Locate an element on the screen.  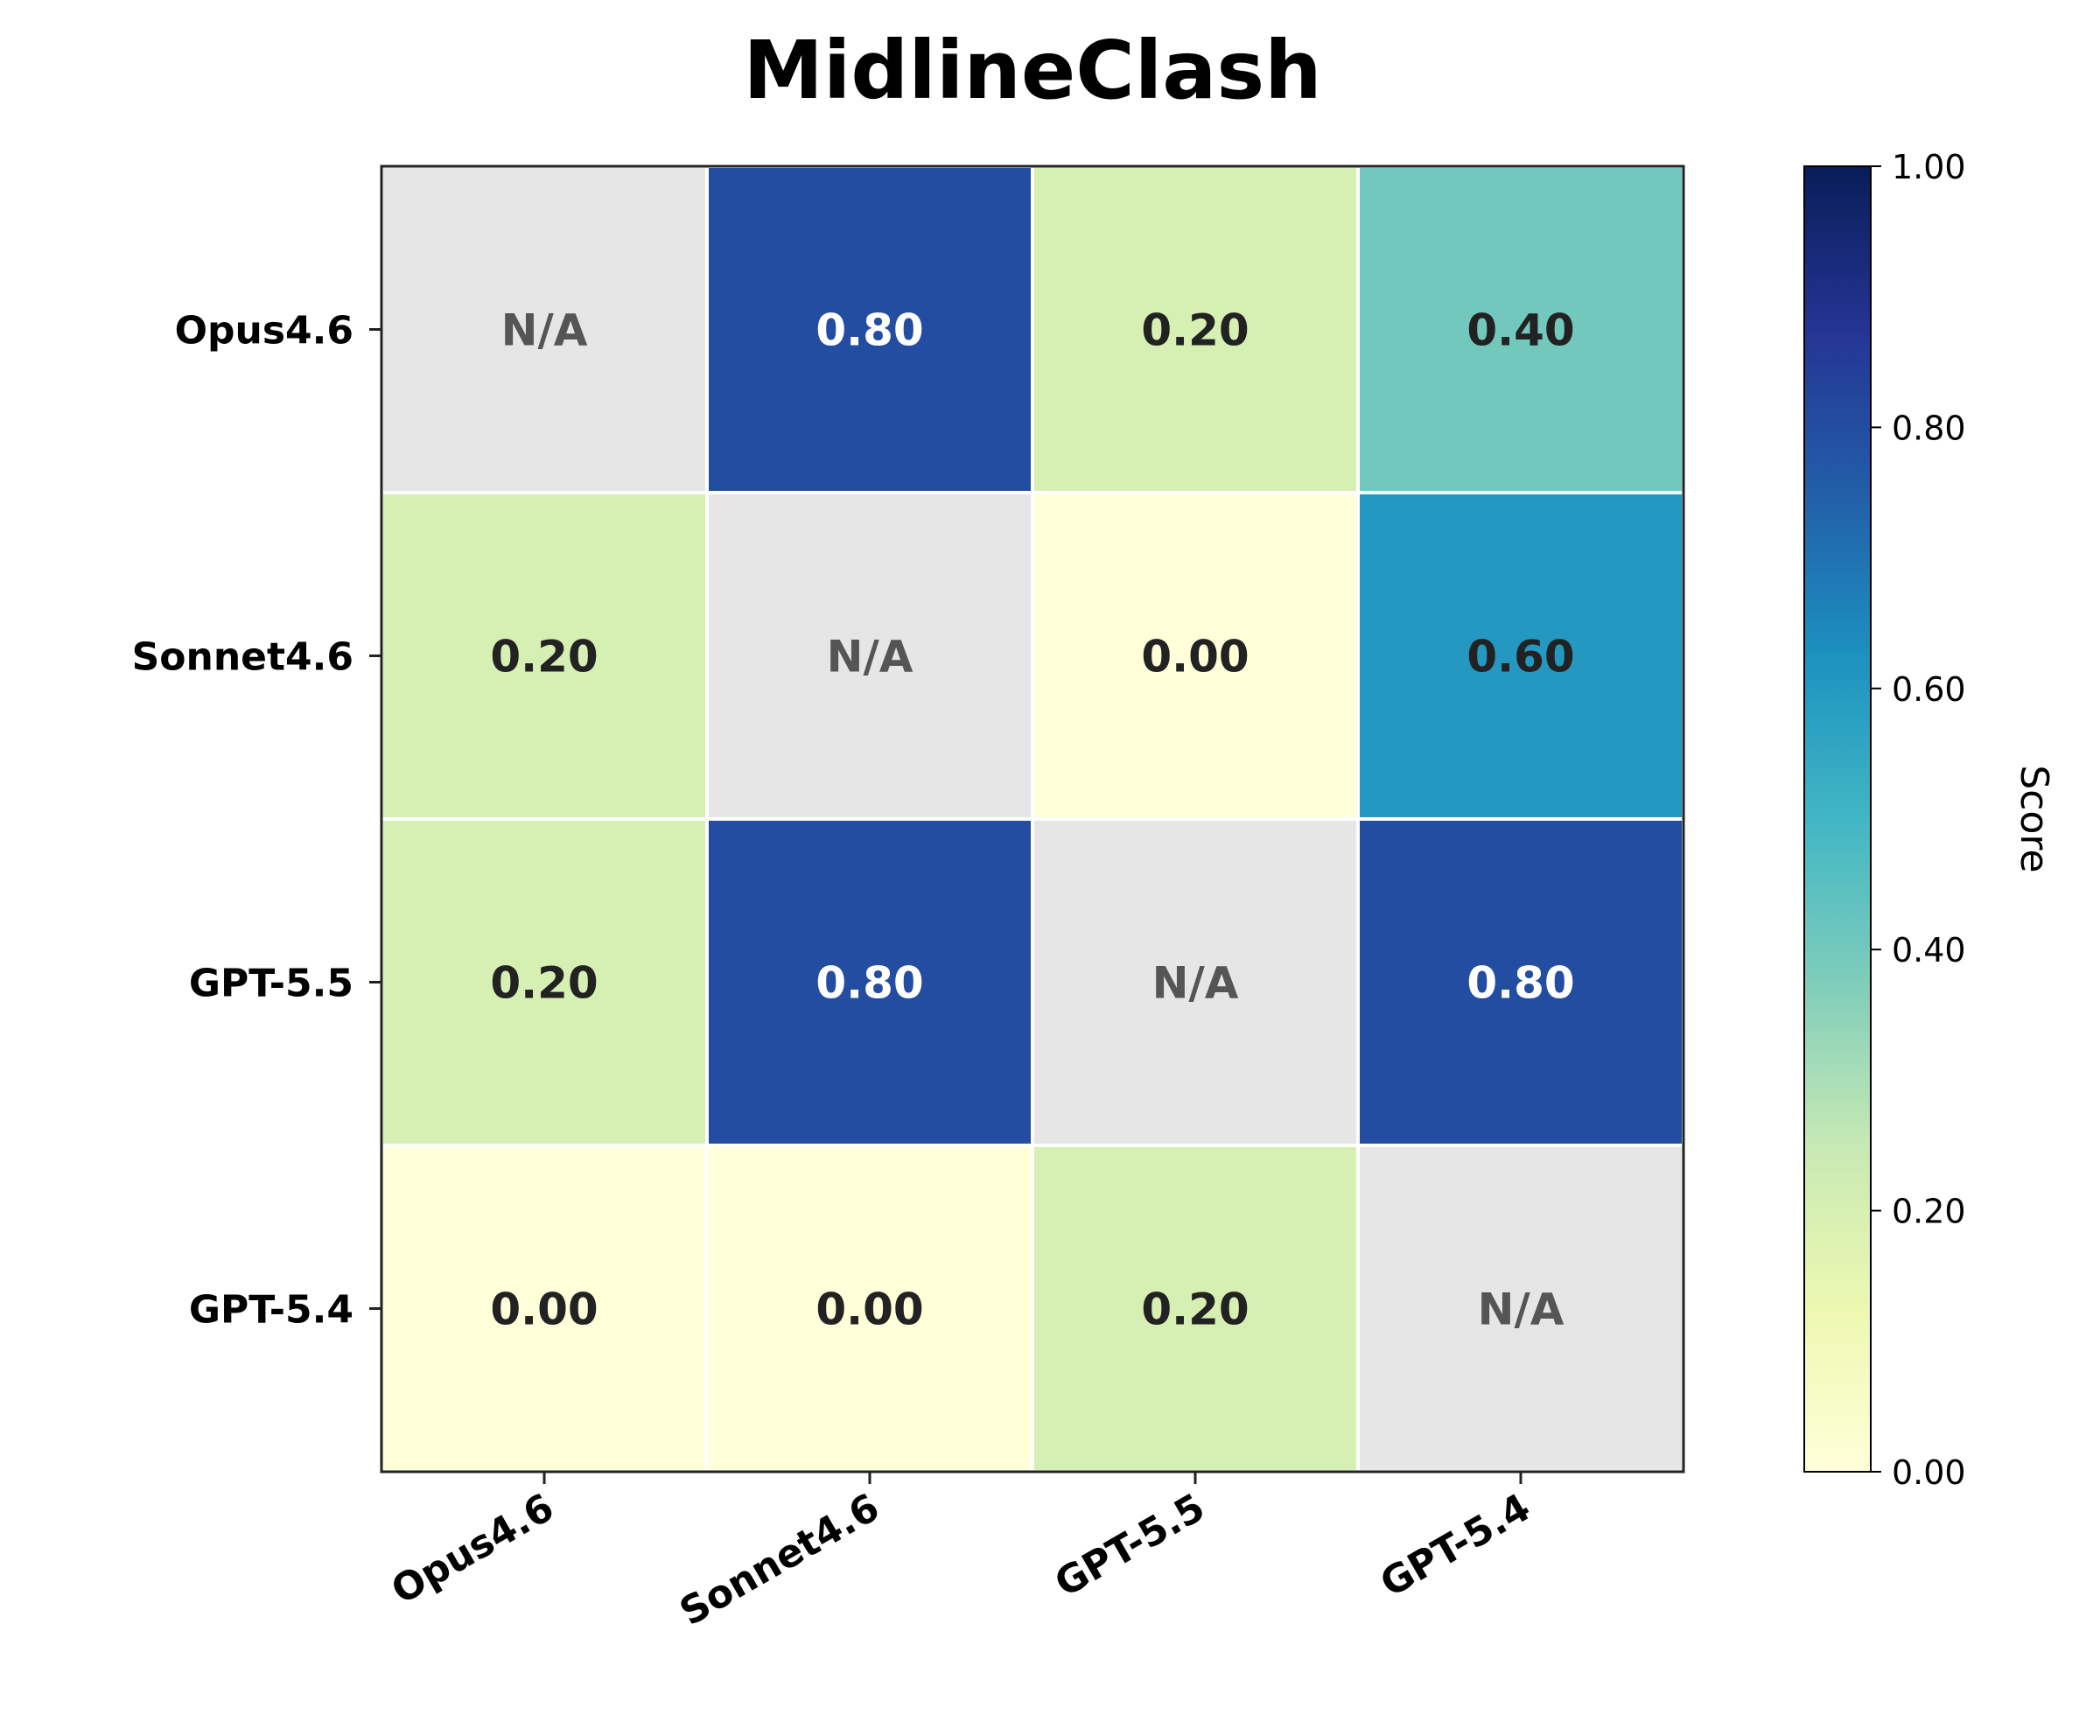
colorbar-tick-label: 0.80 is located at coordinates (1929, 428).